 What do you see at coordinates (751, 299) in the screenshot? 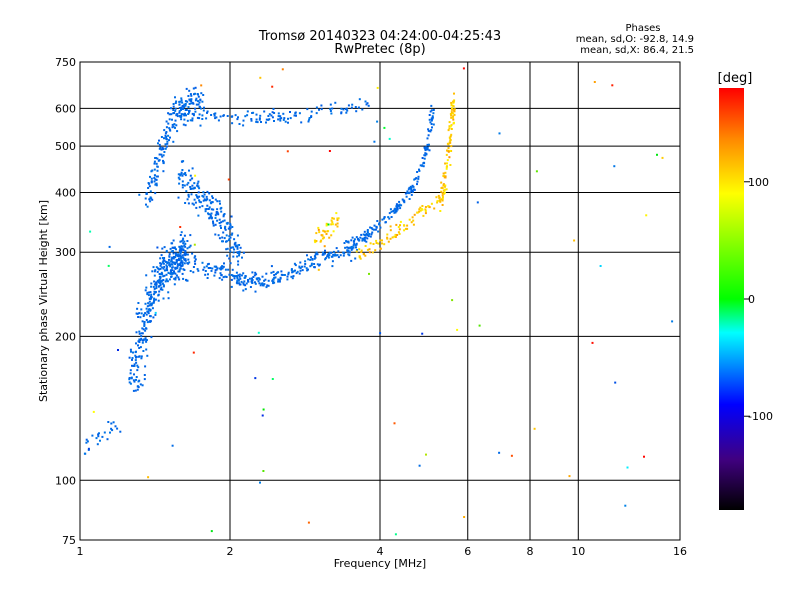
I see `colorbar-tick-label-0: 0` at bounding box center [751, 299].